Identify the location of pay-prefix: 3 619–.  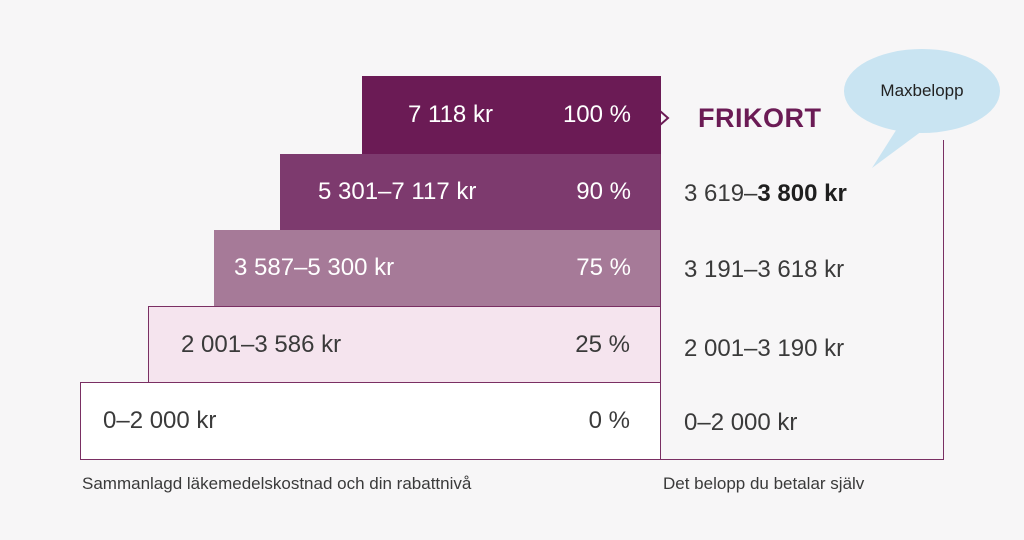
(721, 193).